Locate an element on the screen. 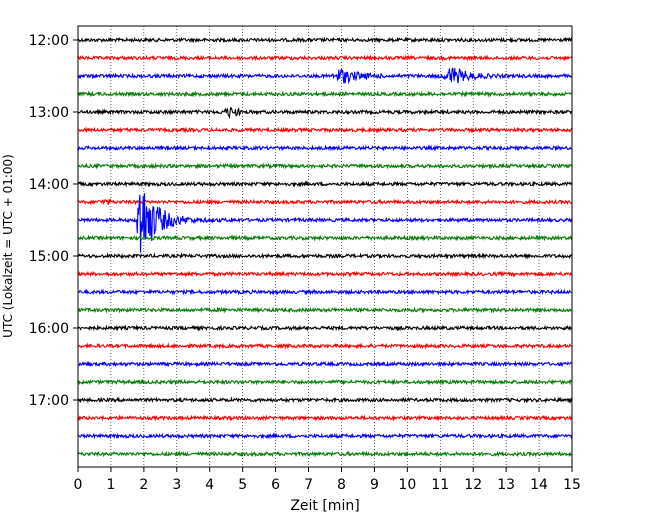  y-tick-label: 14:00 is located at coordinates (49, 185).